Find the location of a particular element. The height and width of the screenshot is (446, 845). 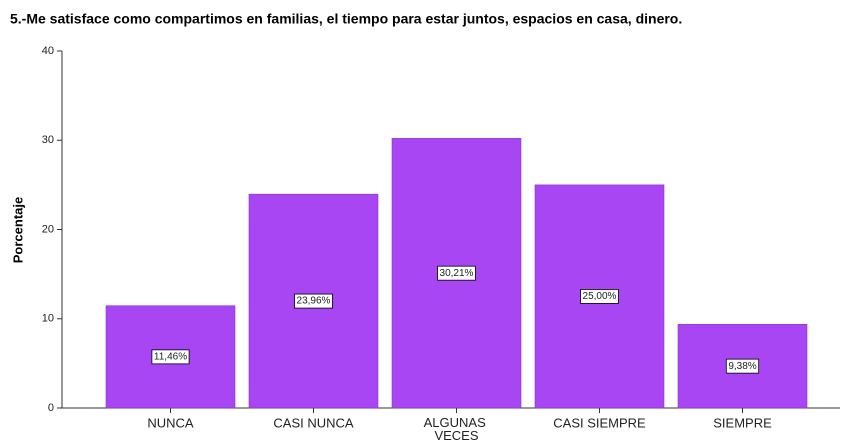

value-label: 9,38% is located at coordinates (742, 366).